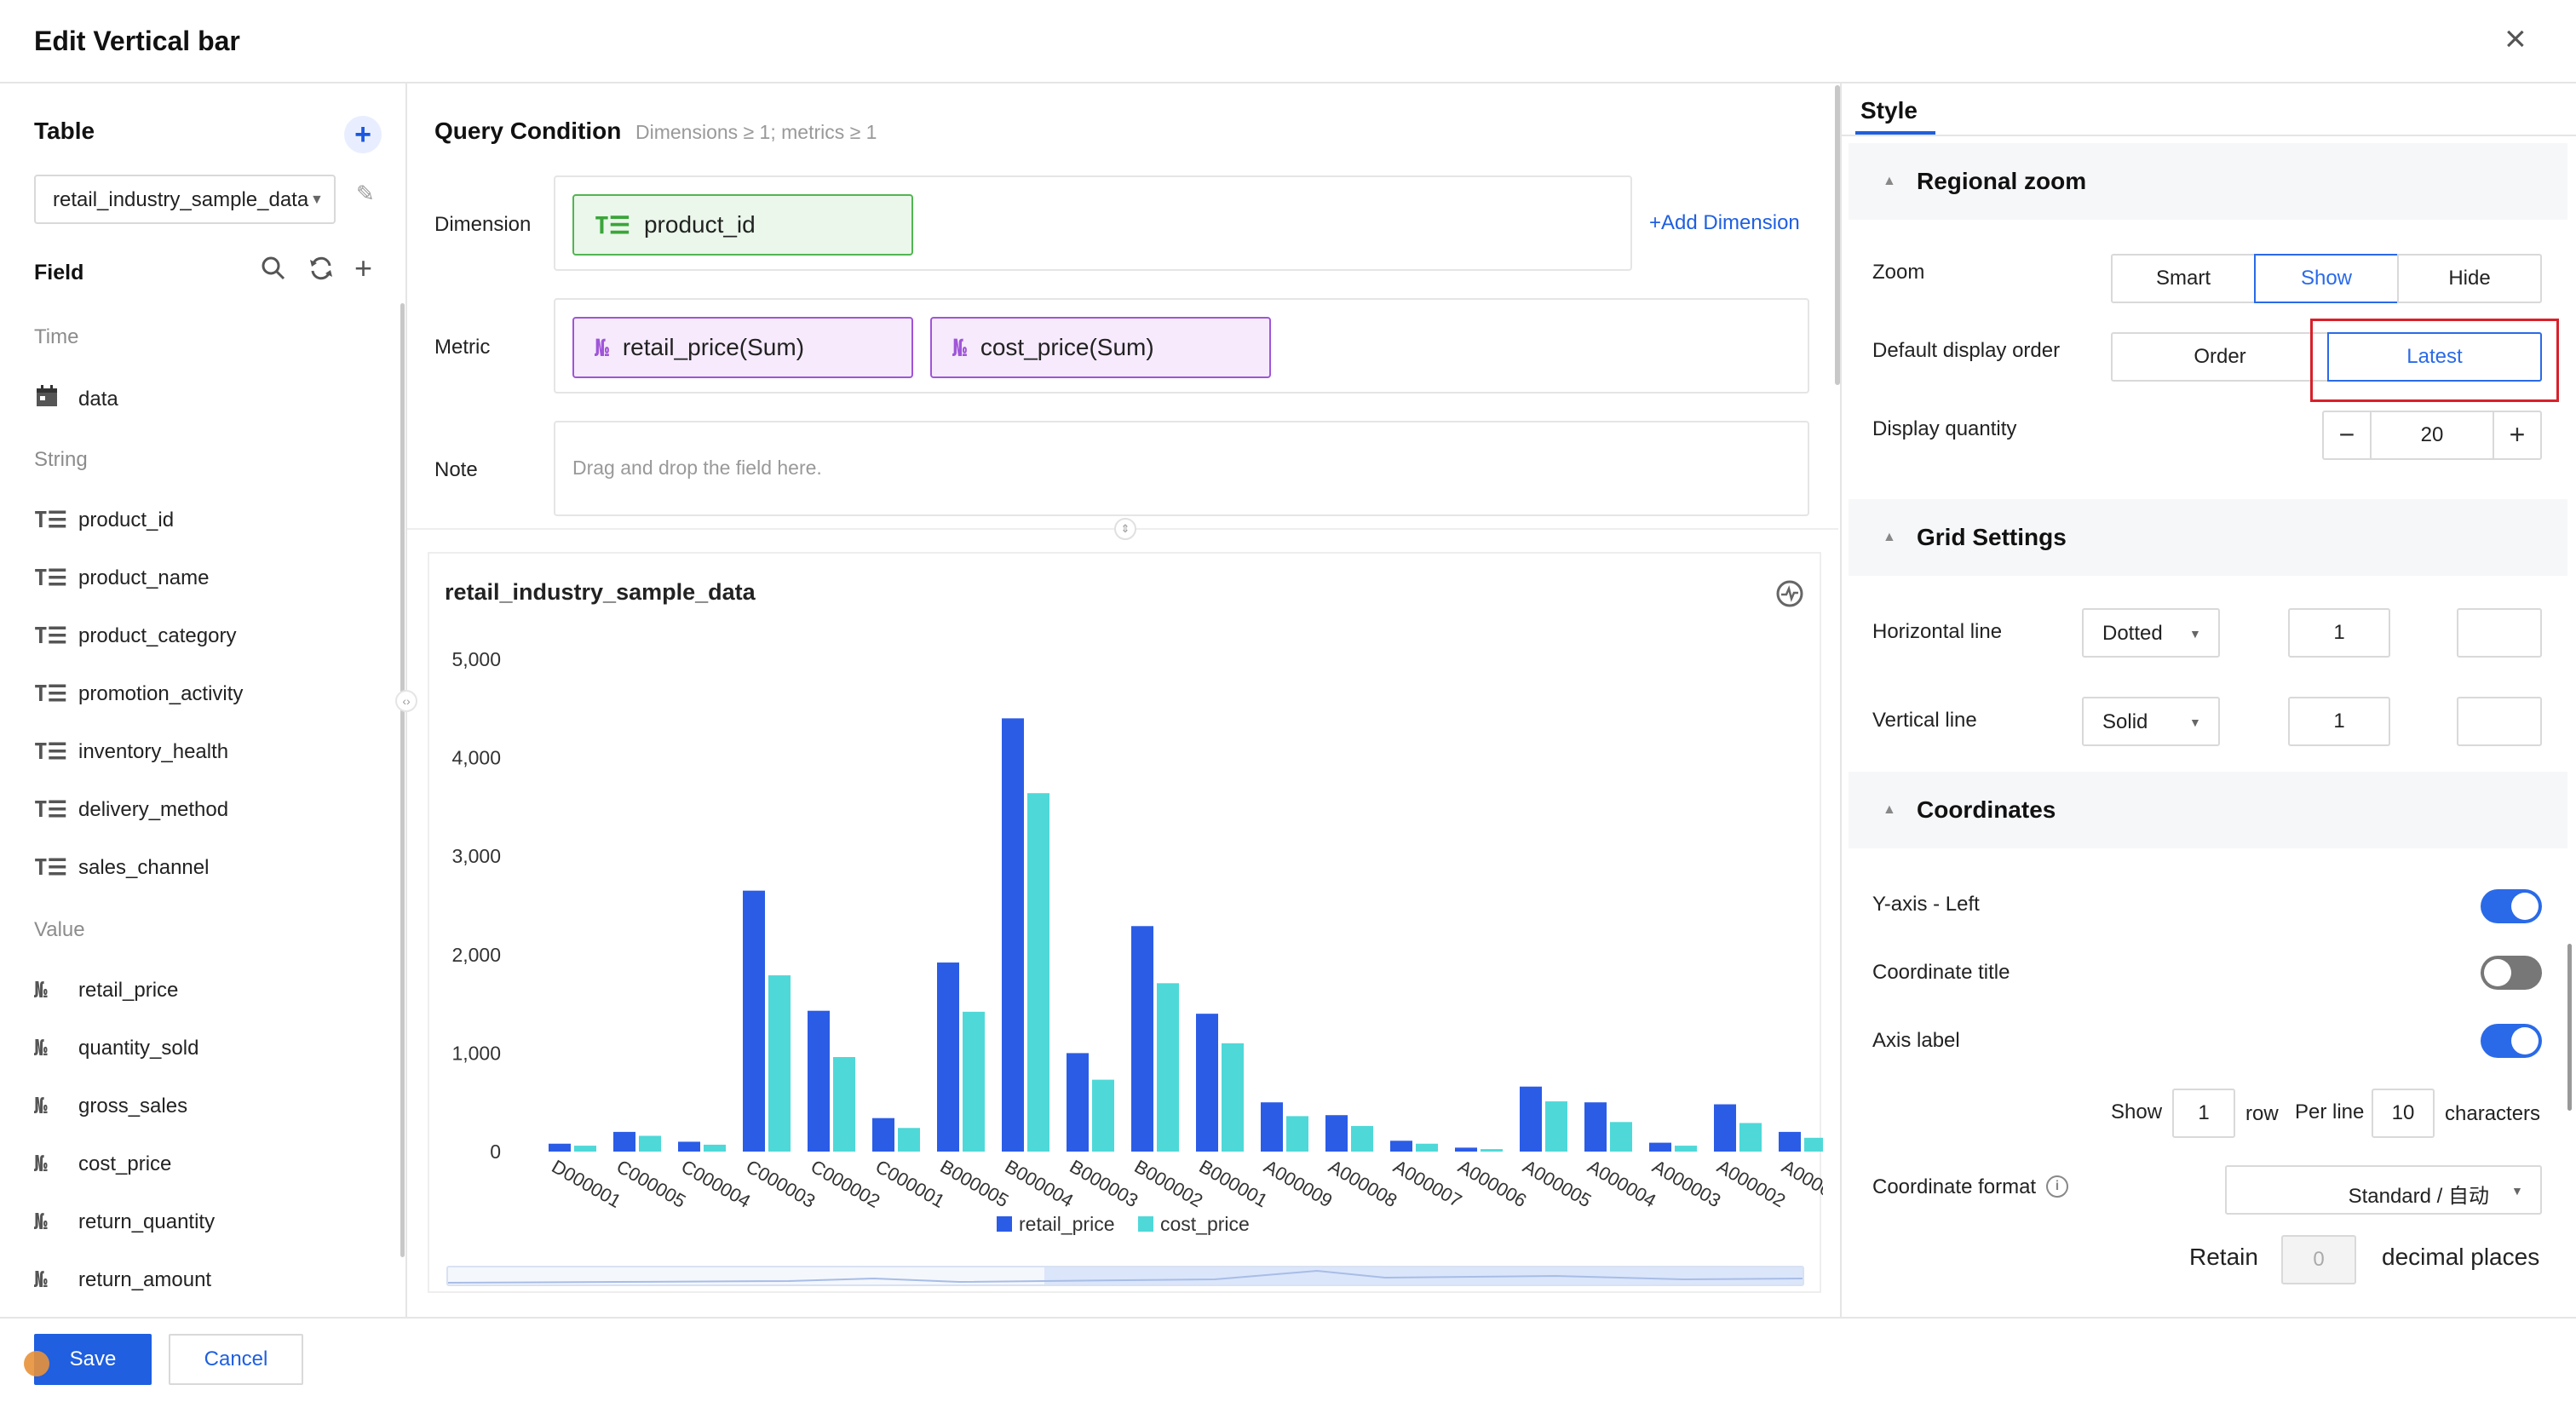 This screenshot has width=2576, height=1402. I want to click on minus-icon: −, so click(2348, 435).